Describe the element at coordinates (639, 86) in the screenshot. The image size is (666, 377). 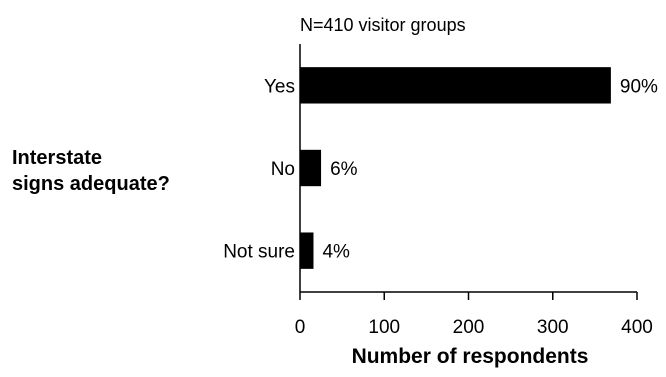
I see `value-label: 90%` at that location.